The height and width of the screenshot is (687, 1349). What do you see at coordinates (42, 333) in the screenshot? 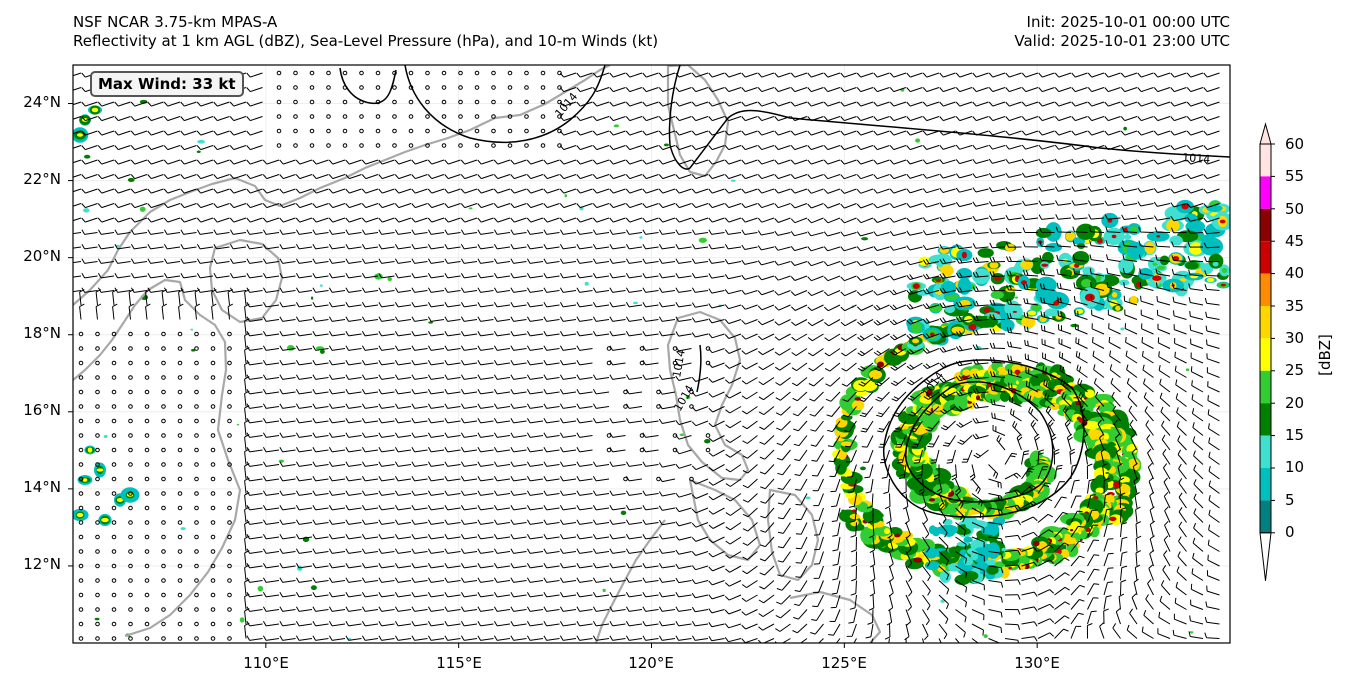
I see `lat-label: 18°N` at bounding box center [42, 333].